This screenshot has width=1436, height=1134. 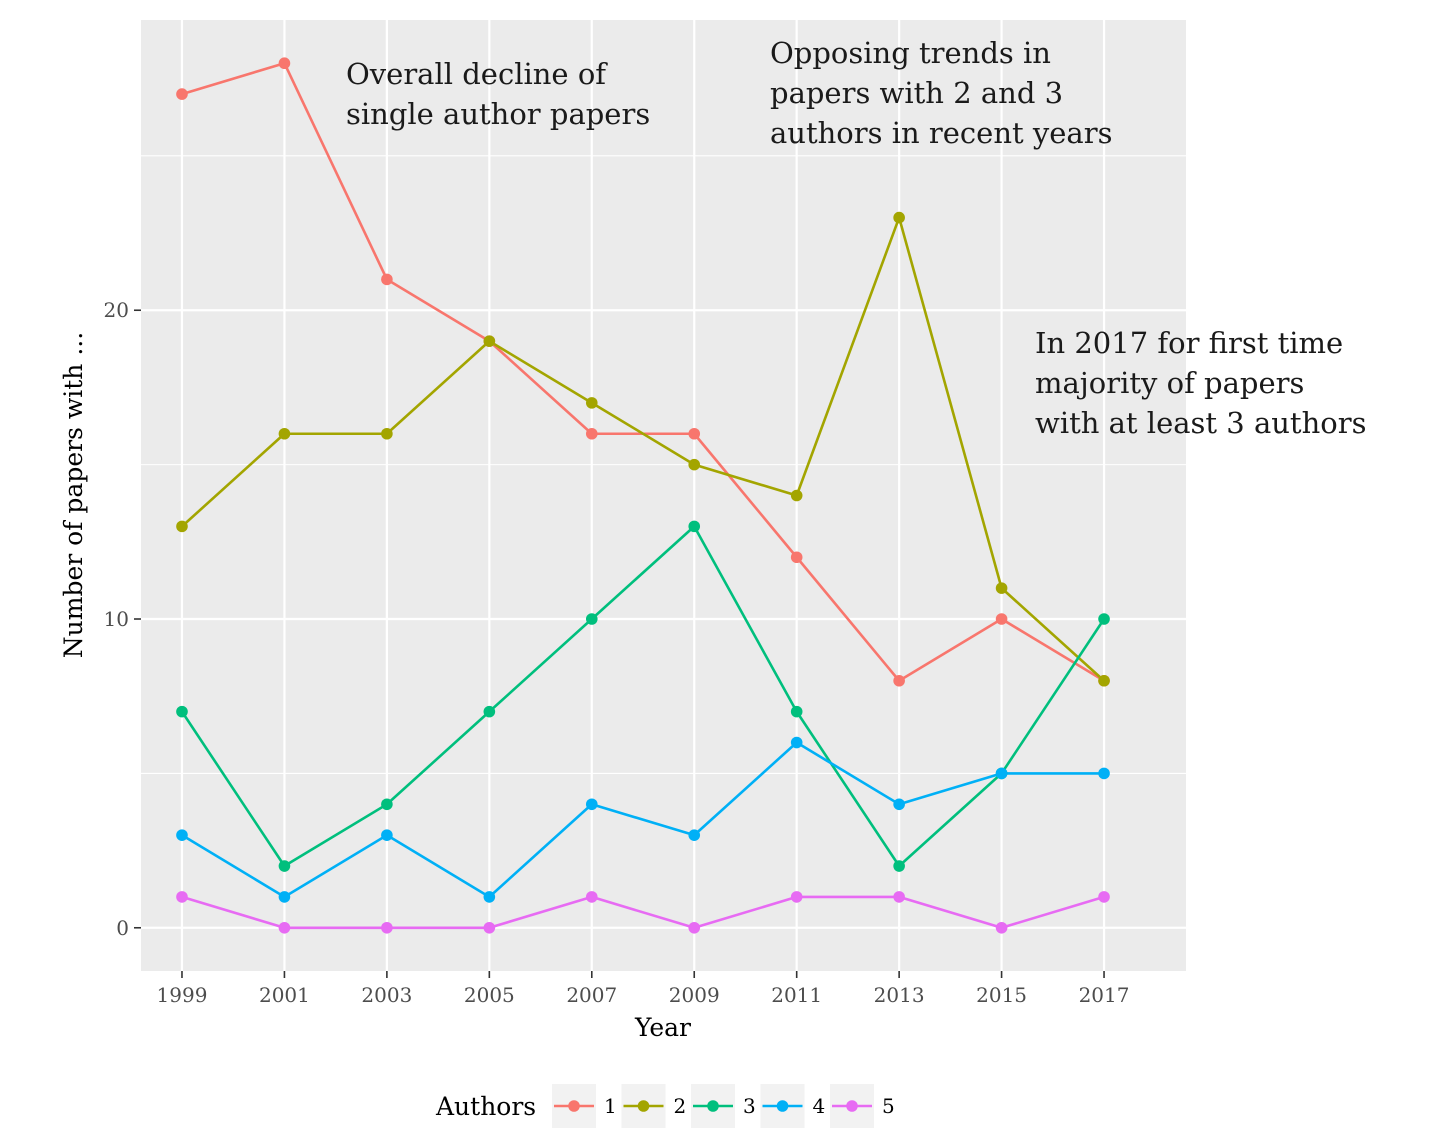 What do you see at coordinates (386, 995) in the screenshot?
I see `x-tick-label: 2003` at bounding box center [386, 995].